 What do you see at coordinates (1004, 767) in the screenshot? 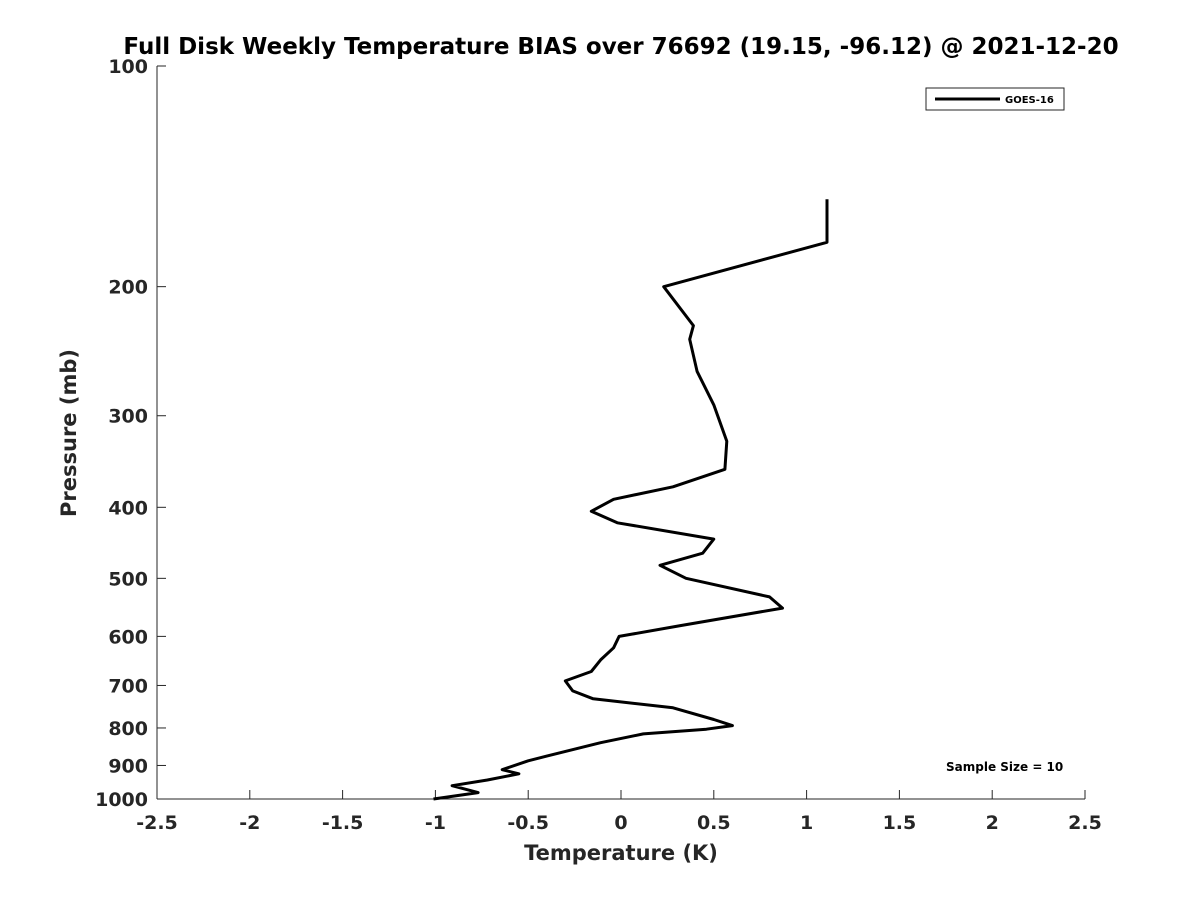
I see `sample-size-annotation: Sample Size = 10` at bounding box center [1004, 767].